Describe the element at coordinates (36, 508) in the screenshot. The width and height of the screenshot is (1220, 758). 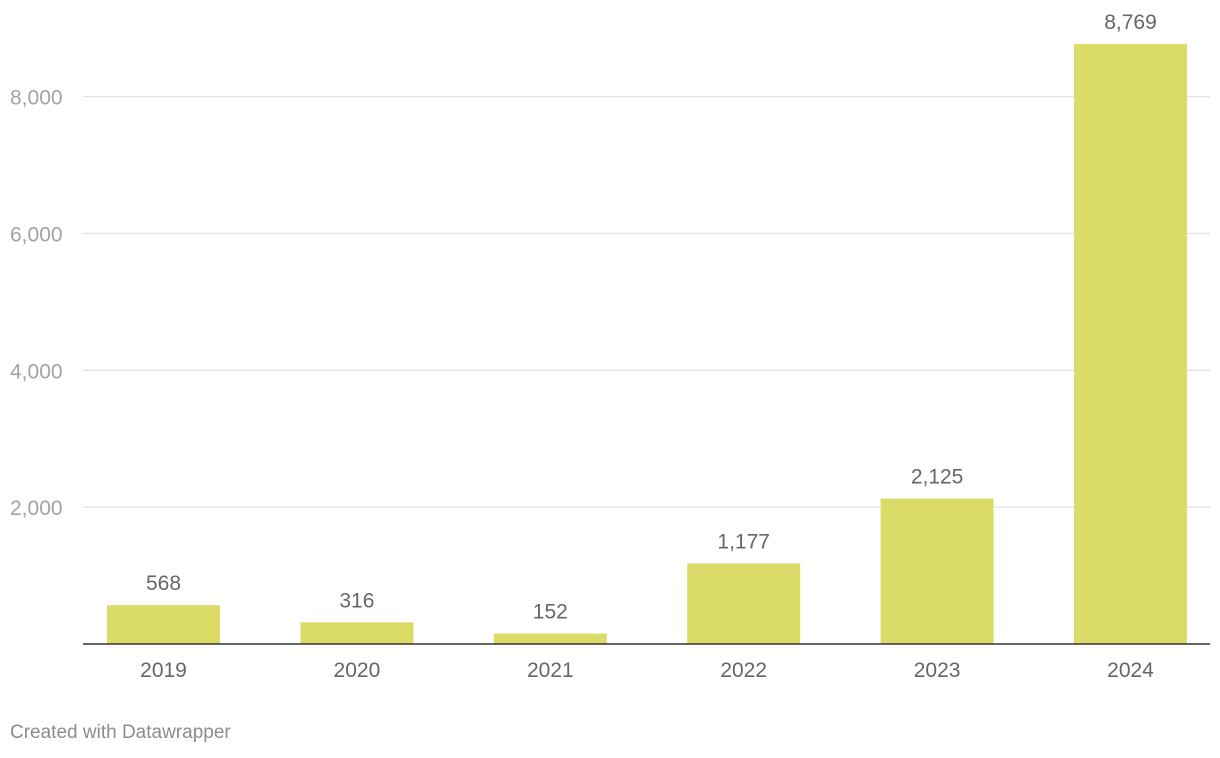
I see `y-tick-label: 2,000` at that location.